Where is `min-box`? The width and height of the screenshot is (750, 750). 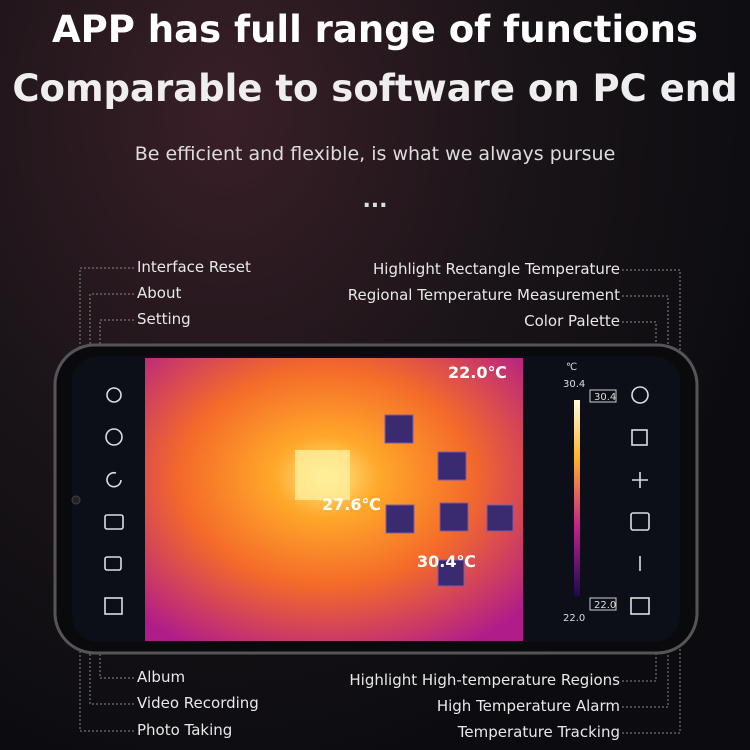 min-box is located at coordinates (603, 604).